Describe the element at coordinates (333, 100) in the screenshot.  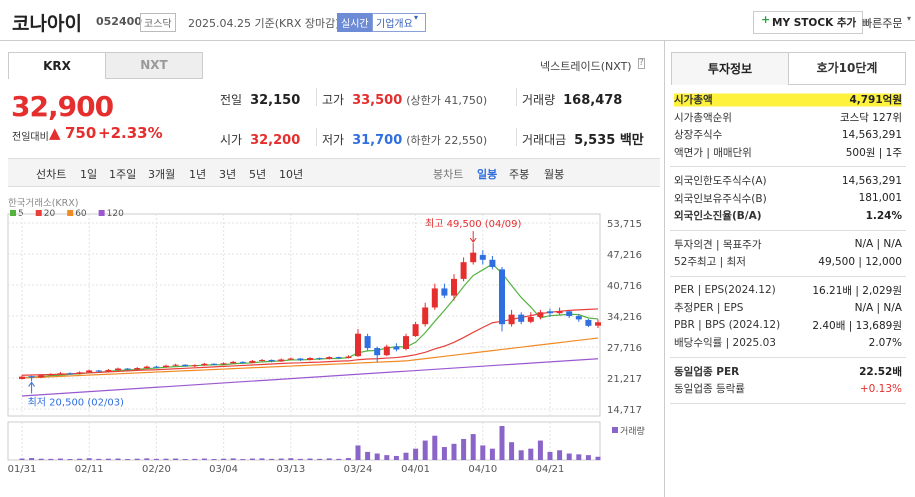
I see `label: 고가` at that location.